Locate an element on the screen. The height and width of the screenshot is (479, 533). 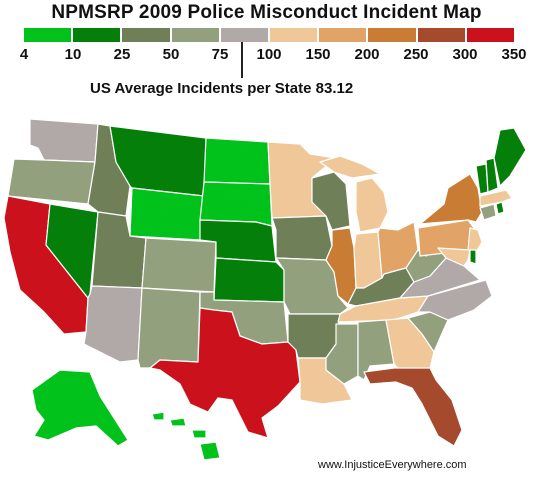
legend-tick-label: 50 is located at coordinates (171, 54).